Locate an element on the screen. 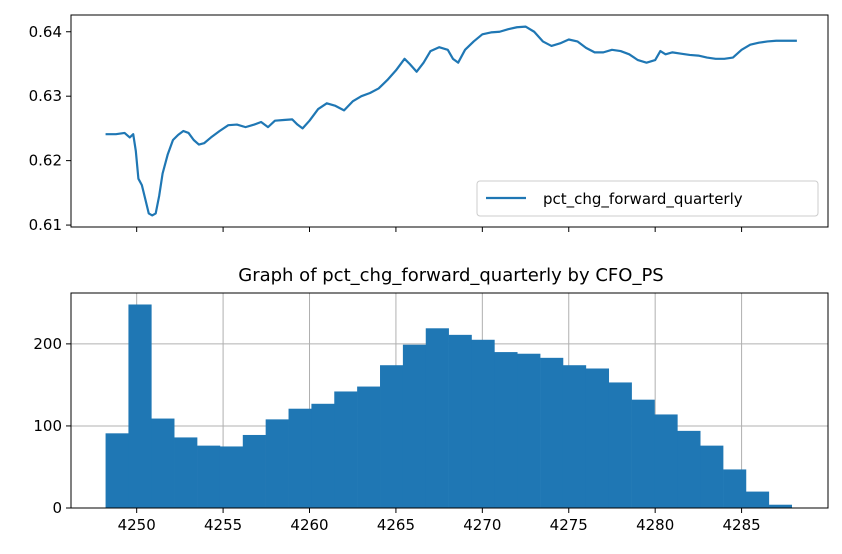 This screenshot has width=842, height=554. y-tick-label: 0 is located at coordinates (57, 508).